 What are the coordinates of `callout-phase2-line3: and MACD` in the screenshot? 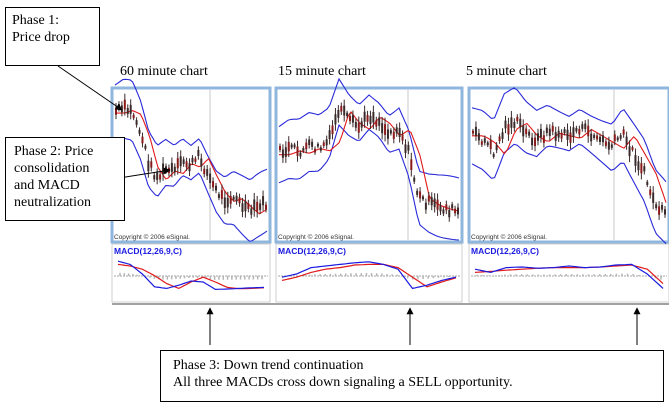 It's located at (47, 185).